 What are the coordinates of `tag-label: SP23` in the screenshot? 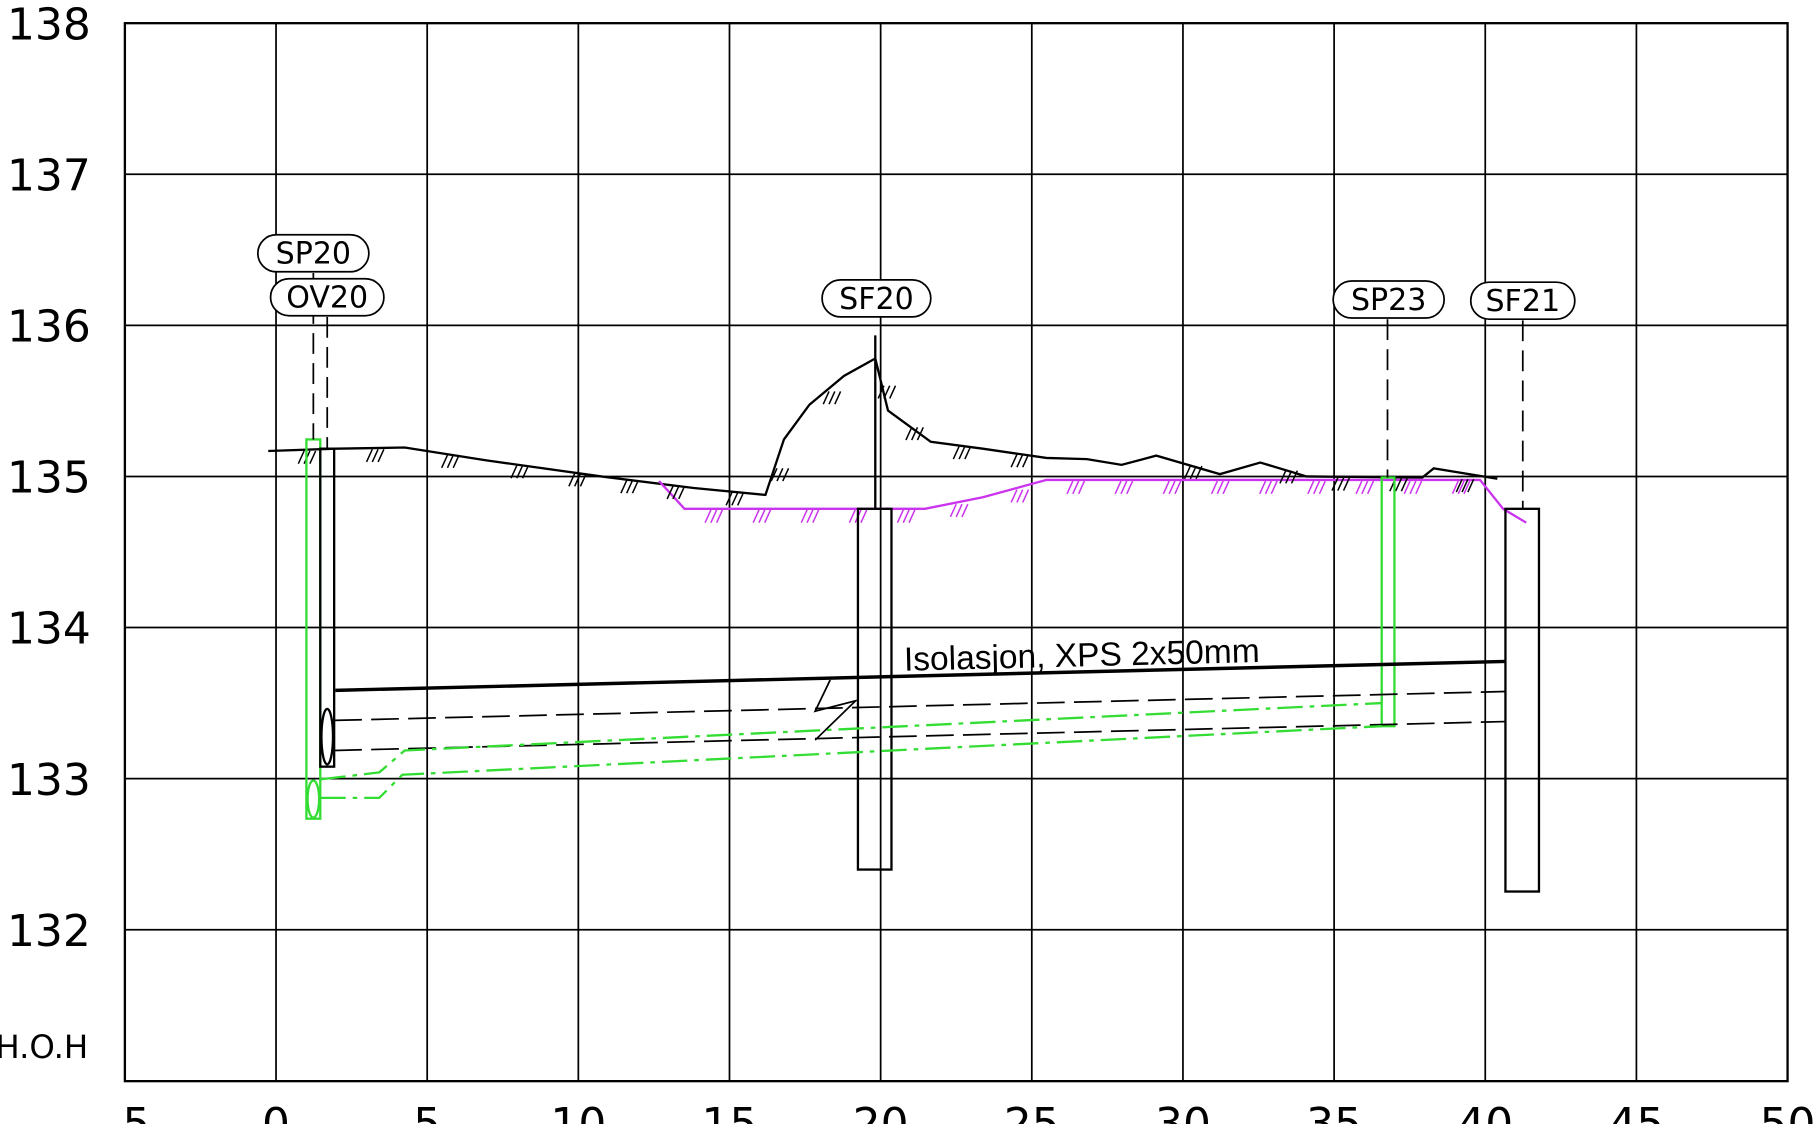 It's located at (1388, 300).